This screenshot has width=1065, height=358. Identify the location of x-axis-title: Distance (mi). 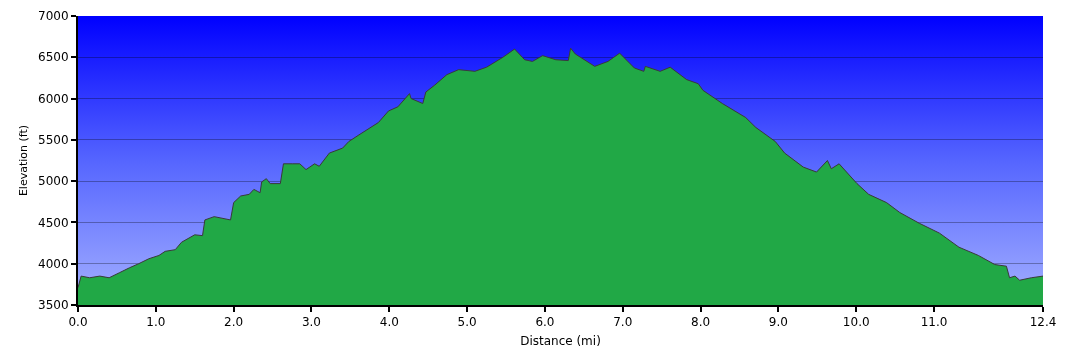
(560, 340).